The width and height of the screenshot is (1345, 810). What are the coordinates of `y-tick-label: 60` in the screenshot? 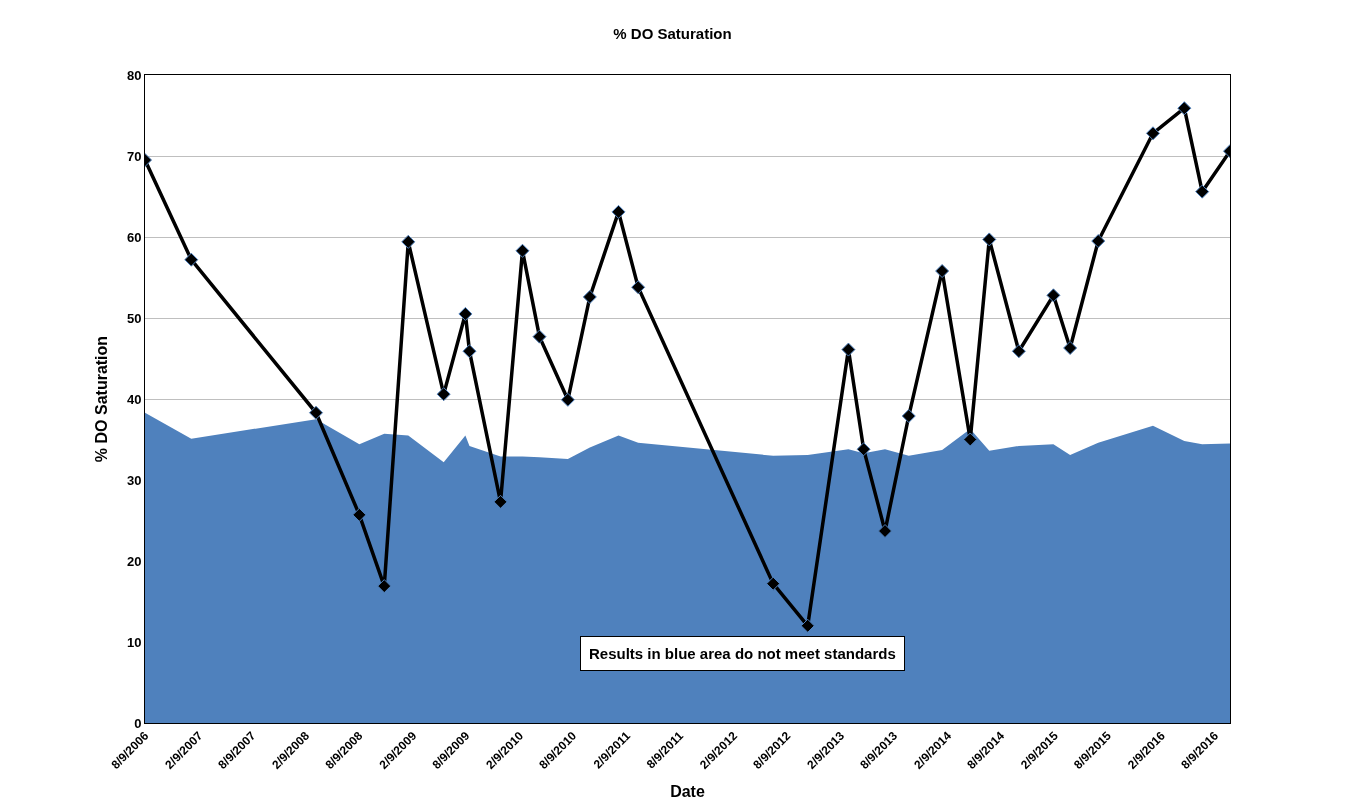 It's located at (134, 237).